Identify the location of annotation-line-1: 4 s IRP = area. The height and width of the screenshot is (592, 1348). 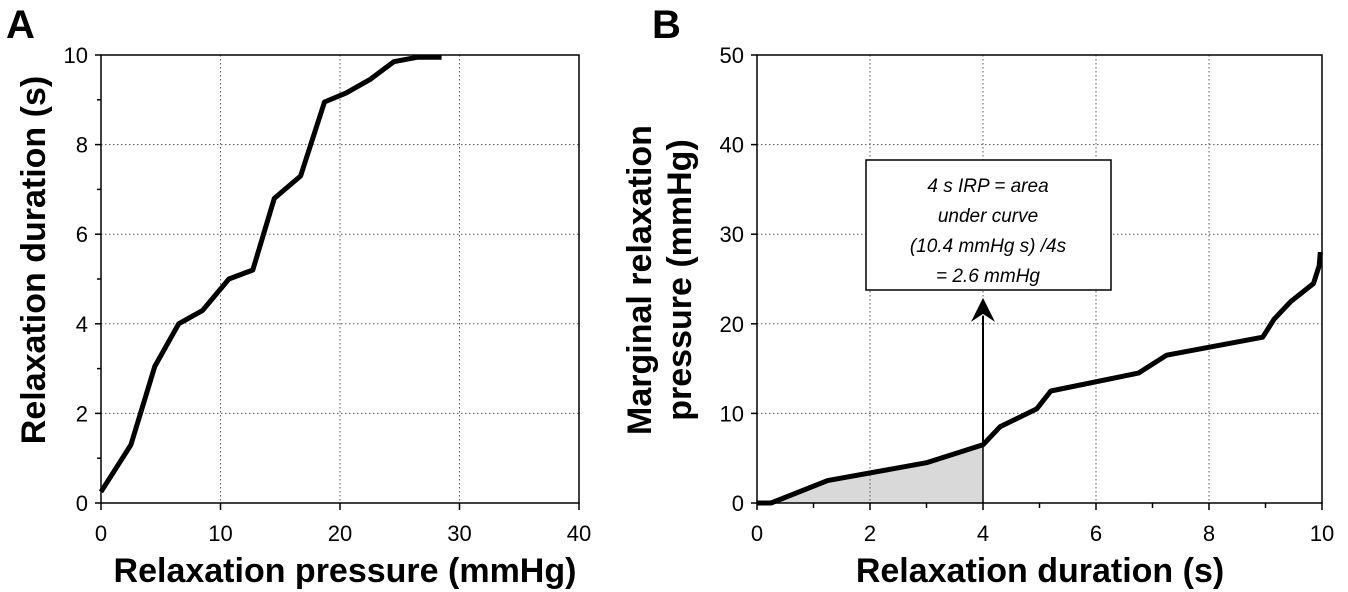
(987, 186).